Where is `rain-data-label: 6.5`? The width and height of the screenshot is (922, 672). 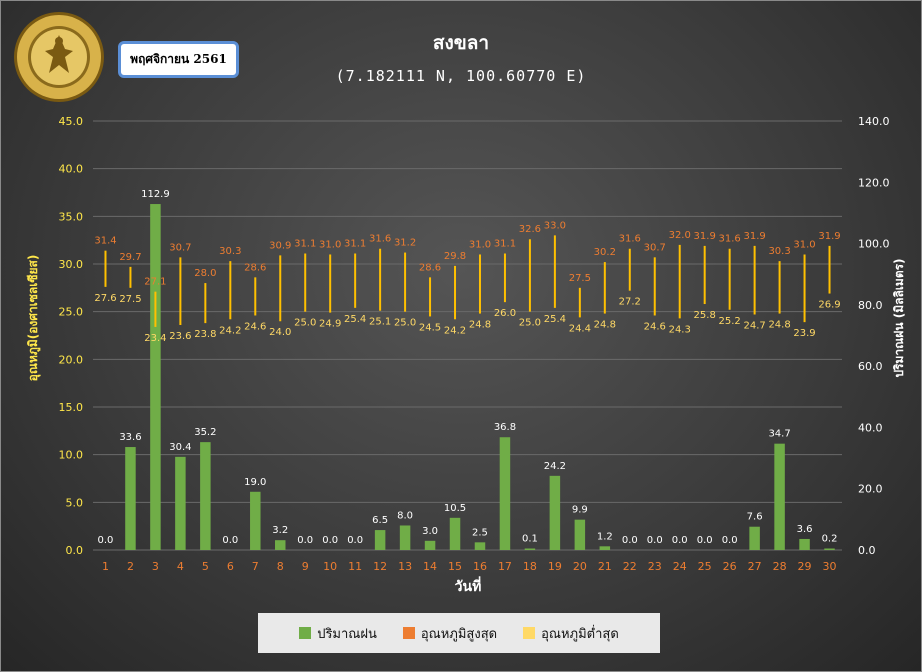 rain-data-label: 6.5 is located at coordinates (380, 520).